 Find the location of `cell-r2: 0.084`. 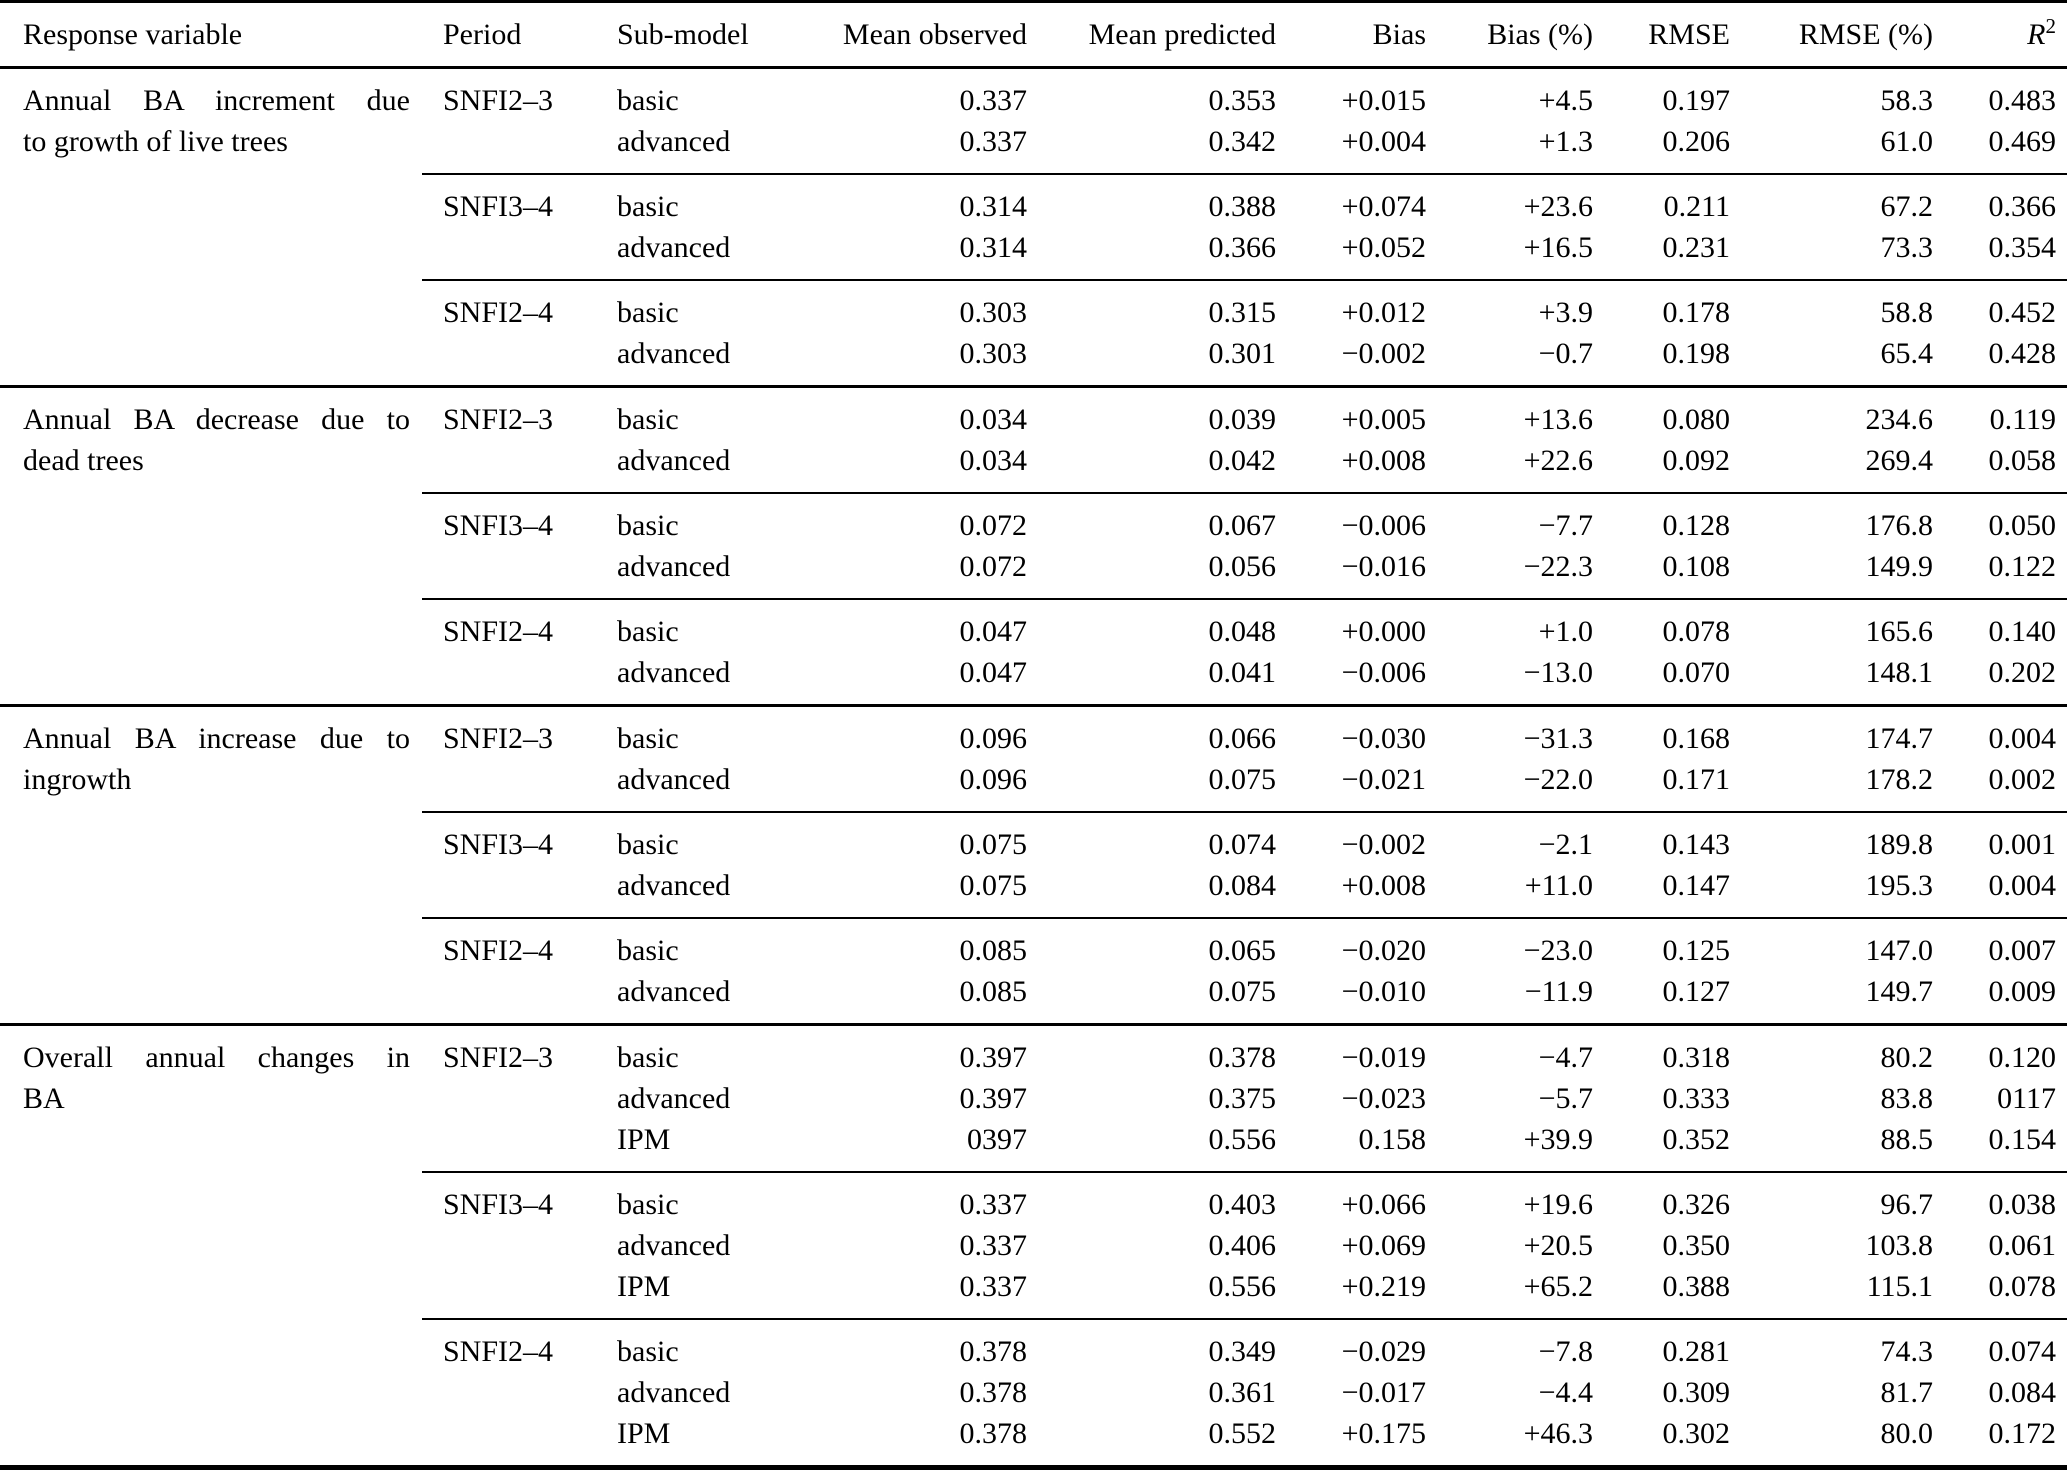

cell-r2: 0.084 is located at coordinates (2022, 1392).